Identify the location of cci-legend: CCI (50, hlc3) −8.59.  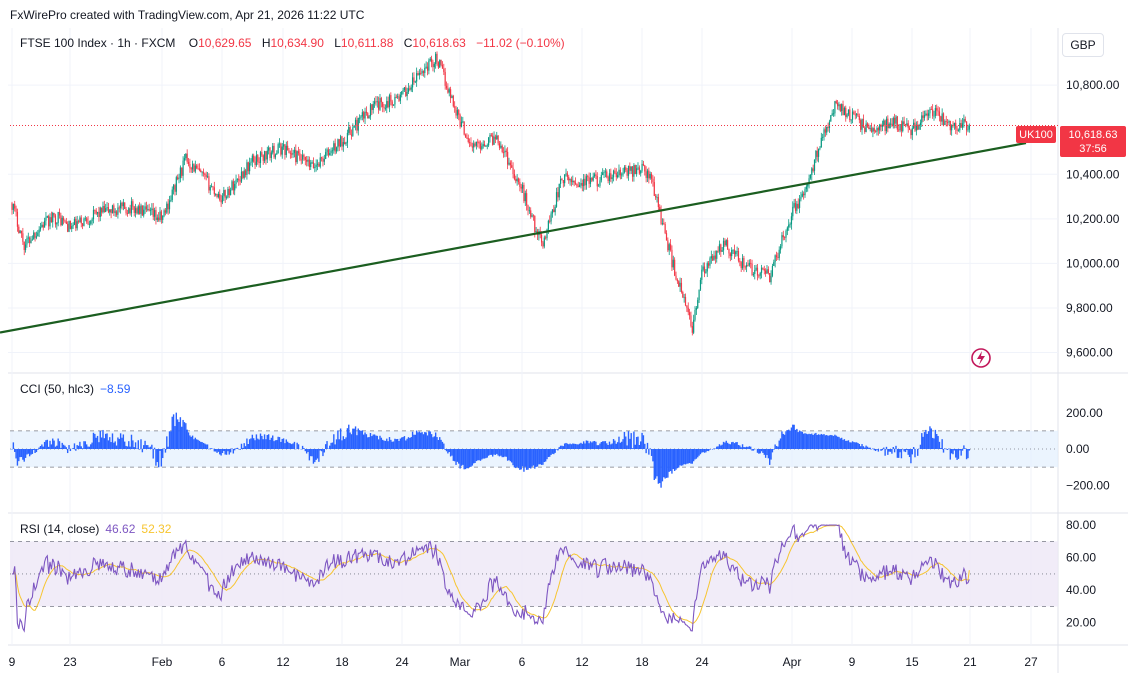
(75, 389).